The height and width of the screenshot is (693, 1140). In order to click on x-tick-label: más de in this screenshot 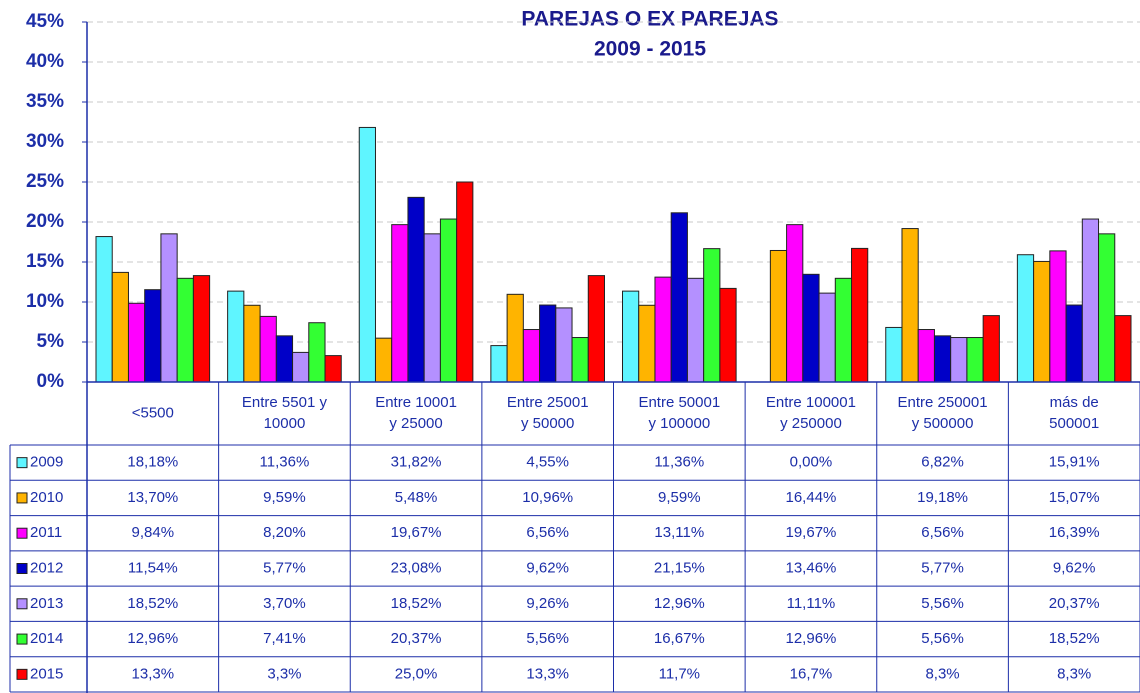, I will do `click(1074, 402)`.